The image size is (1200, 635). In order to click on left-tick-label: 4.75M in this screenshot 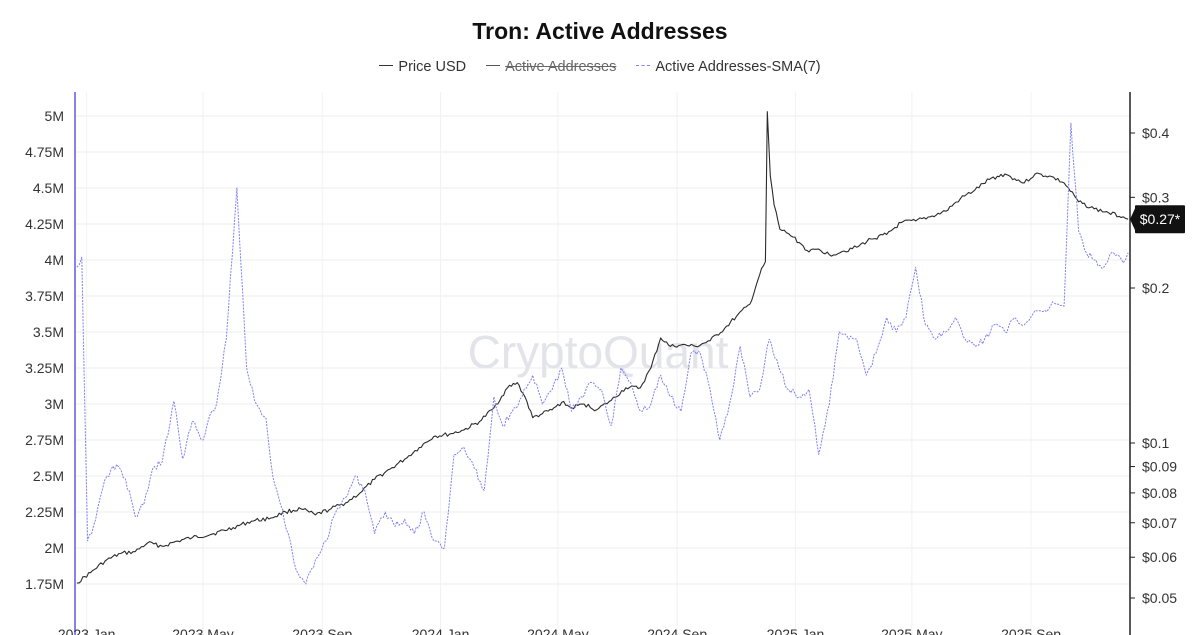, I will do `click(44, 152)`.